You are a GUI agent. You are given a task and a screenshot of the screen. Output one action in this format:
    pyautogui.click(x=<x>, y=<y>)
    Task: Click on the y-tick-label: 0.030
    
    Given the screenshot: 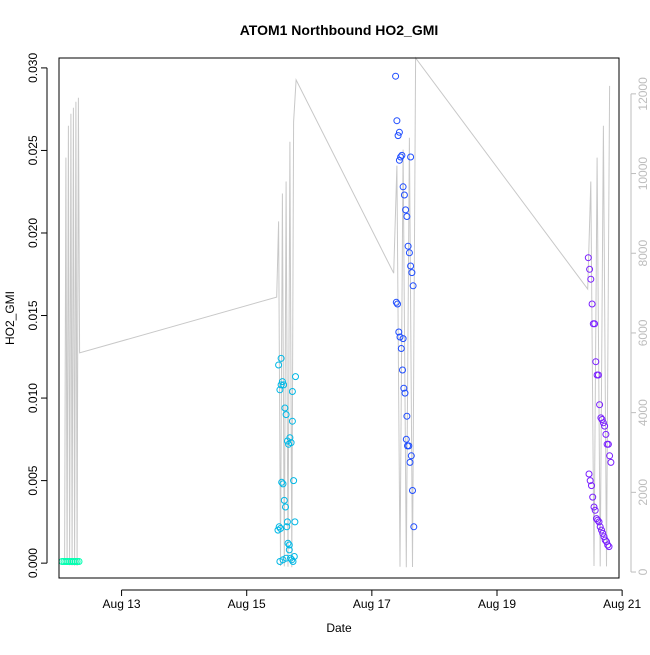 What is the action you would take?
    pyautogui.click(x=33, y=68)
    